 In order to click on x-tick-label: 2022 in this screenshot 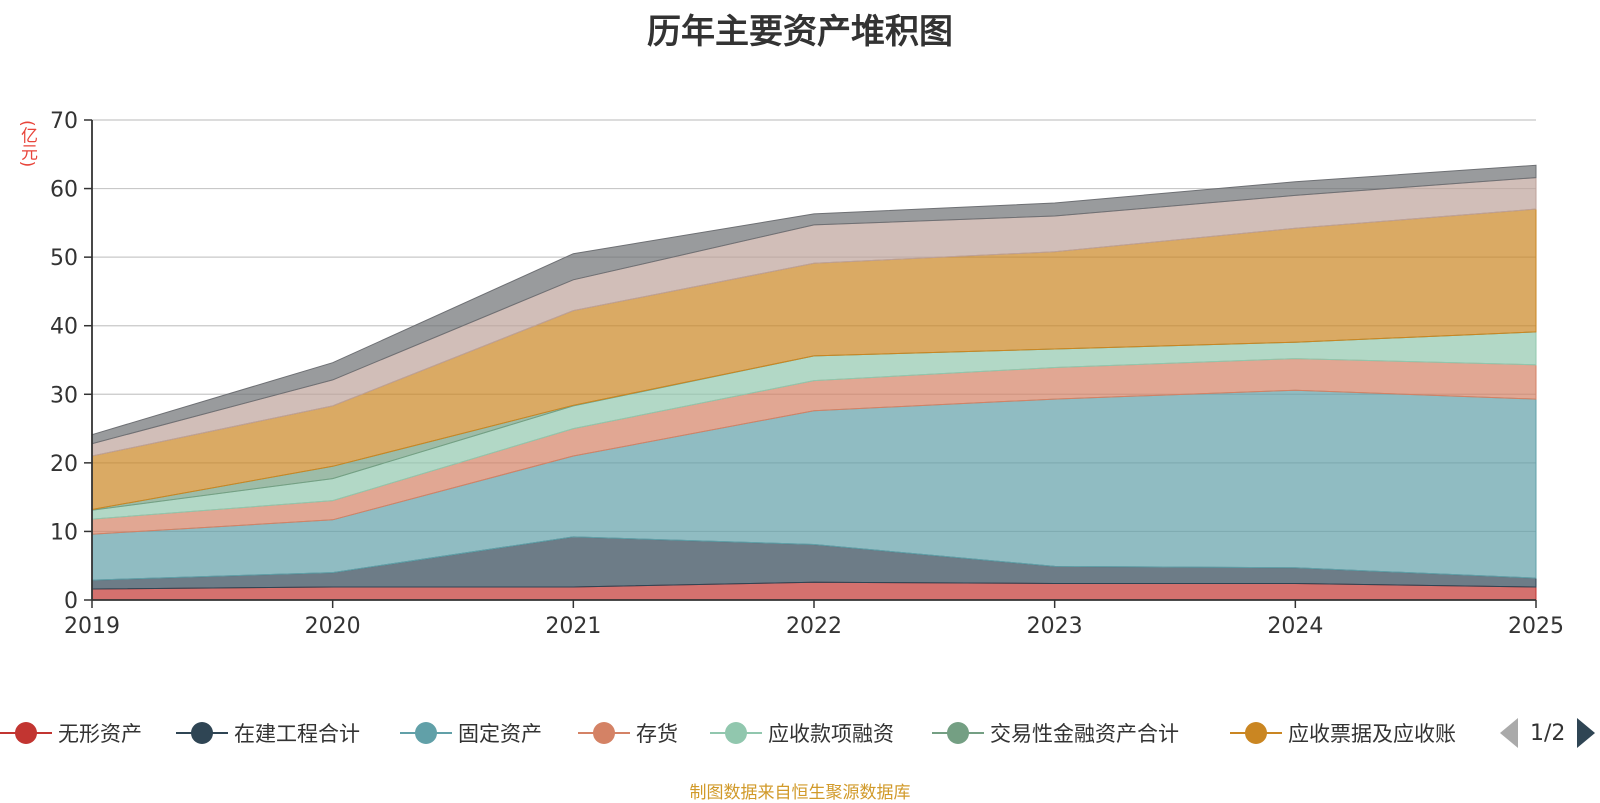, I will do `click(814, 626)`.